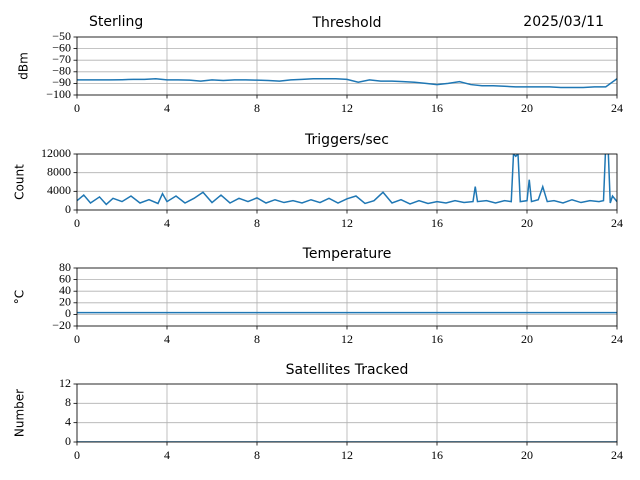 Image resolution: width=640 pixels, height=480 pixels. I want to click on y-tick-label: −50, so click(61, 36).